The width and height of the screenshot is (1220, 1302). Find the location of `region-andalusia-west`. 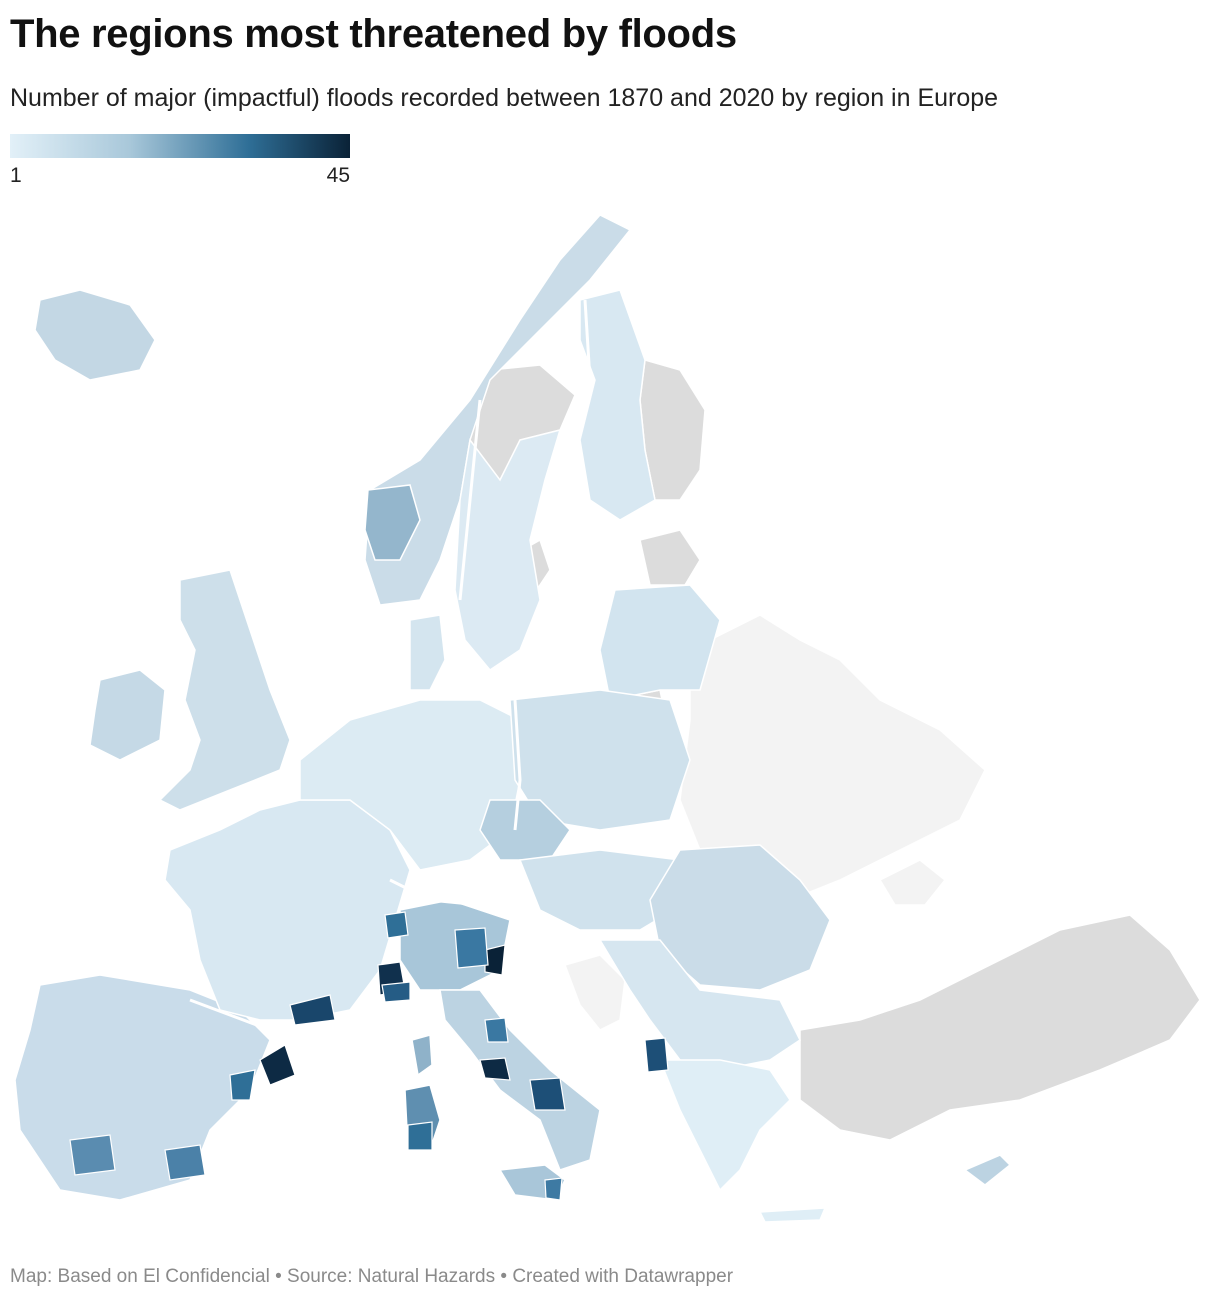

region-andalusia-west is located at coordinates (92, 1155).